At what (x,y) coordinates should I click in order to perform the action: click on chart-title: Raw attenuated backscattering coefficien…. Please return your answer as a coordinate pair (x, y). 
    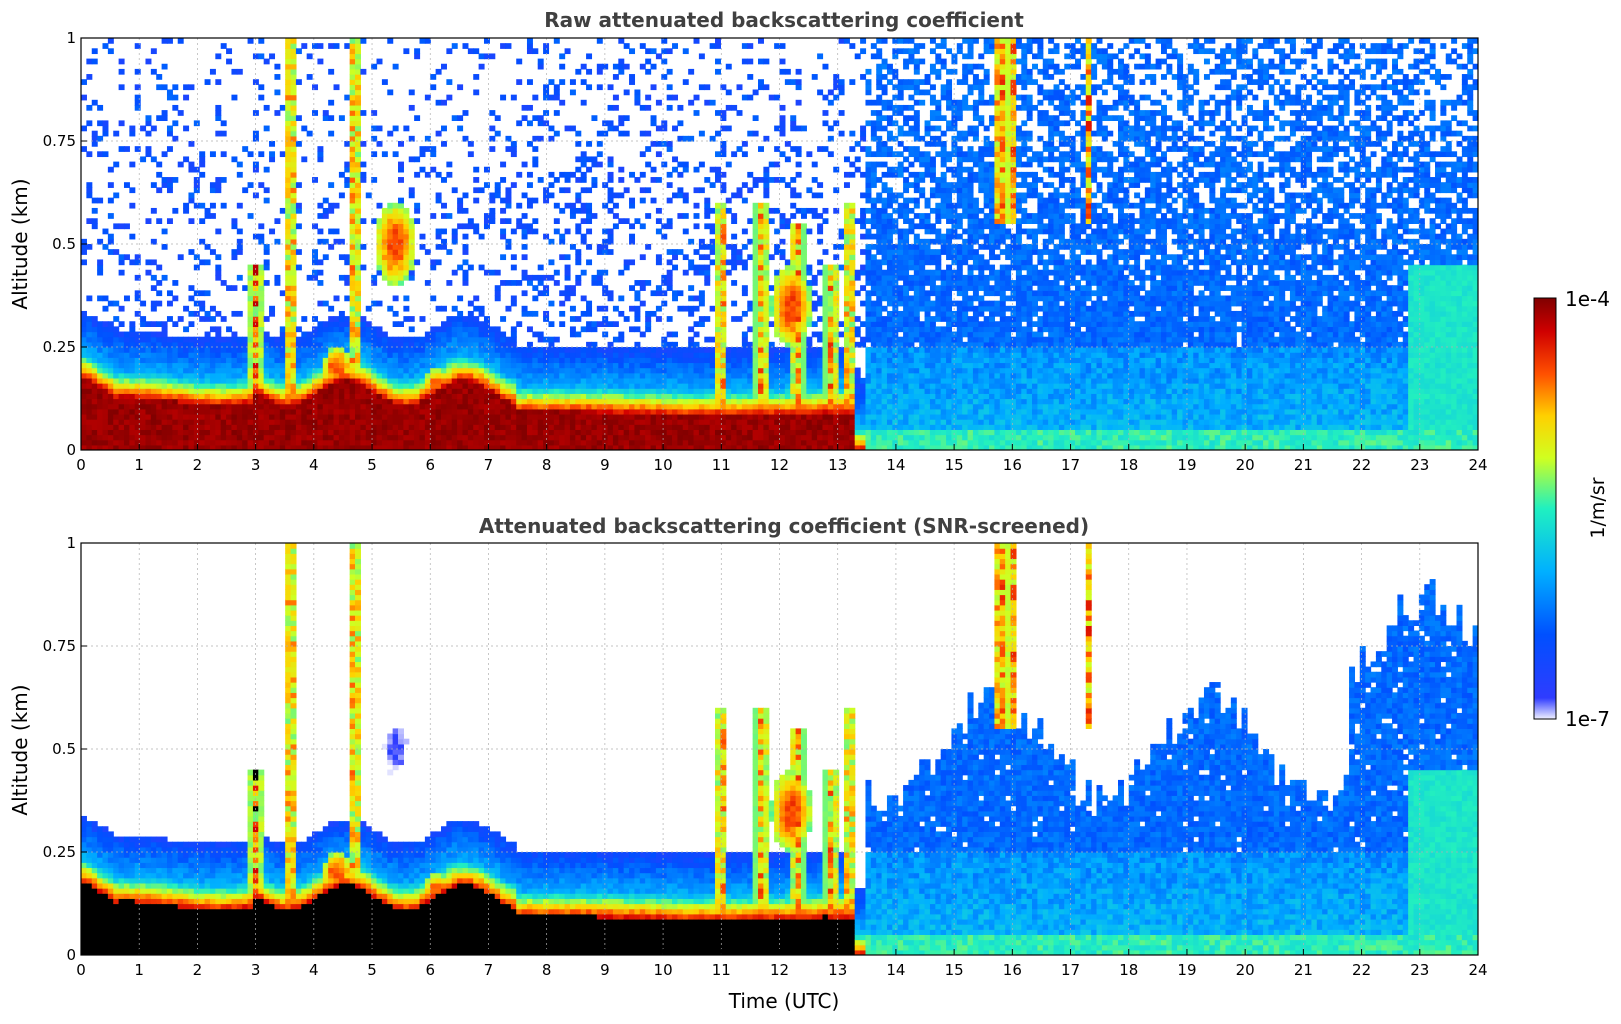
    Looking at the image, I should click on (784, 20).